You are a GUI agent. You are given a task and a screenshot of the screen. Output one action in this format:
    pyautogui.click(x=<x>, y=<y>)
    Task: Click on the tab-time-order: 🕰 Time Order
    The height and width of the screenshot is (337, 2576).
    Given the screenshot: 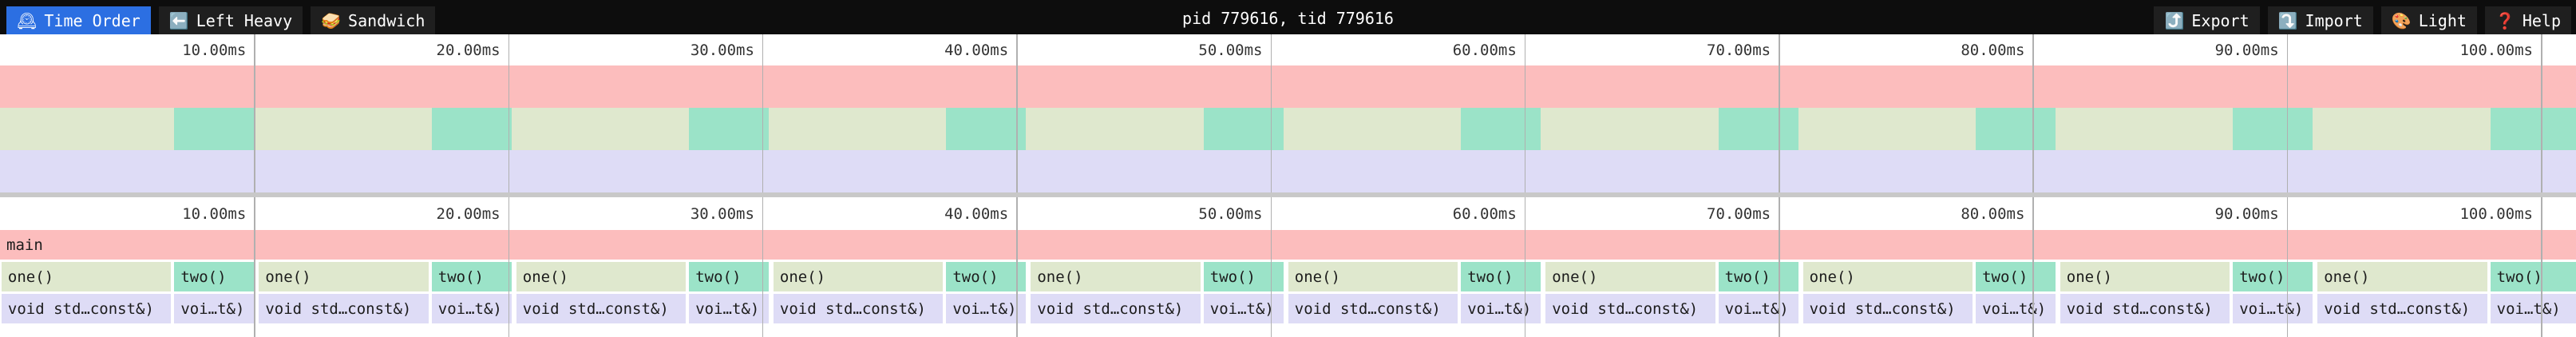 What is the action you would take?
    pyautogui.click(x=79, y=20)
    